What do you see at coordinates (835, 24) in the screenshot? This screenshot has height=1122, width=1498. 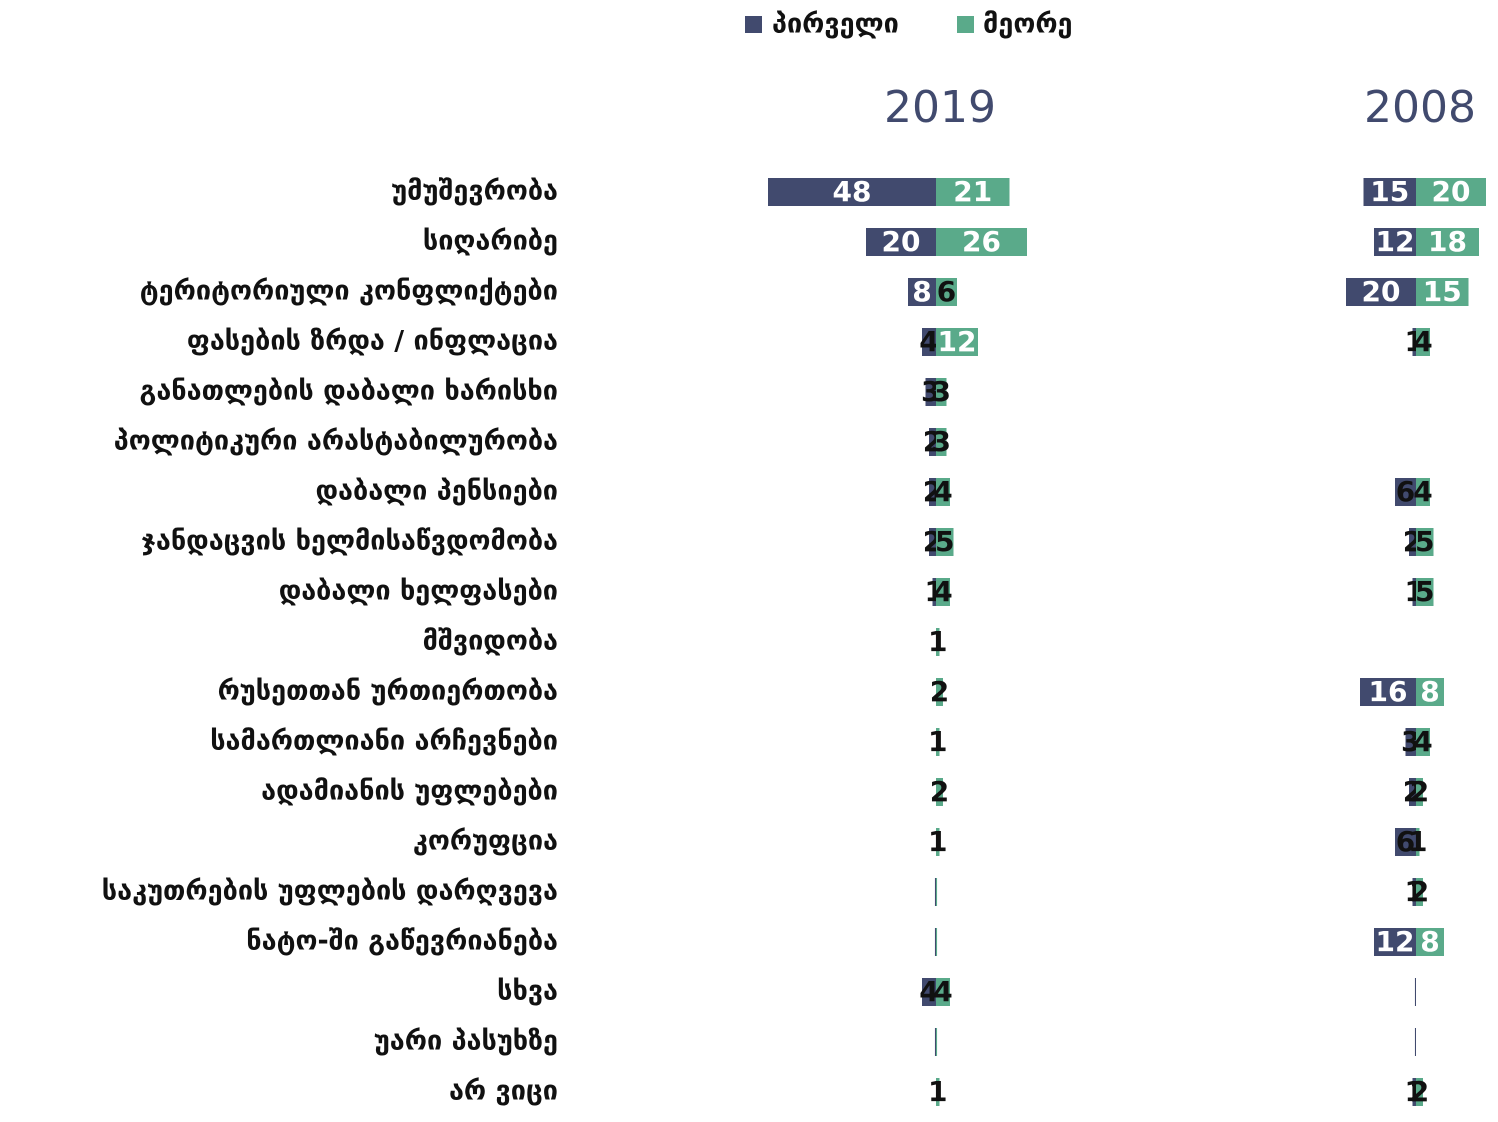 I see `legend-label: პირველი` at bounding box center [835, 24].